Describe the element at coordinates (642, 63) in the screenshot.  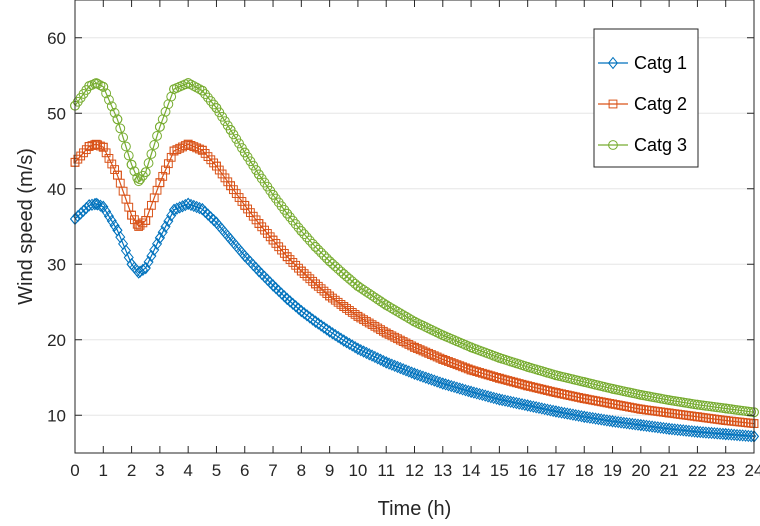
I see `legend-entry-1: Catg 1` at that location.